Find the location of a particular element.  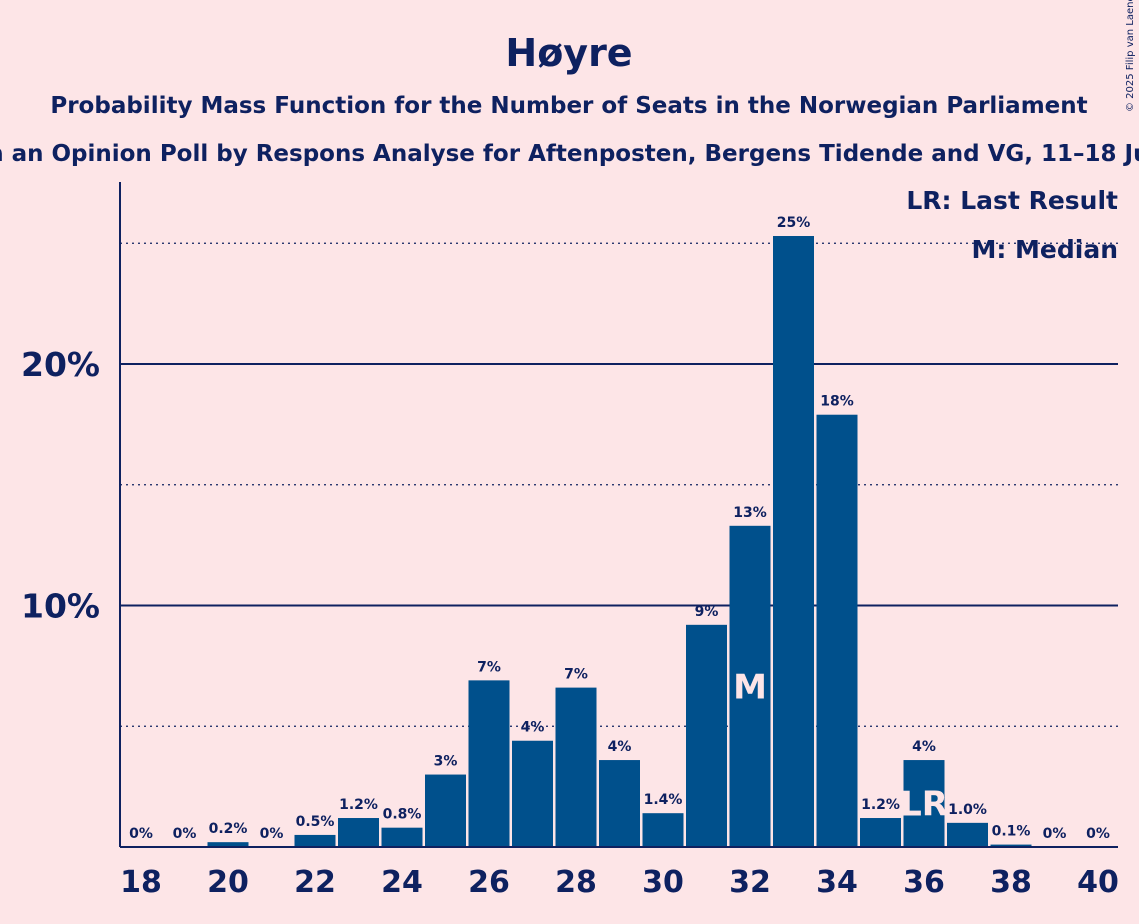

x-tick-label: 38 is located at coordinates (1011, 882).